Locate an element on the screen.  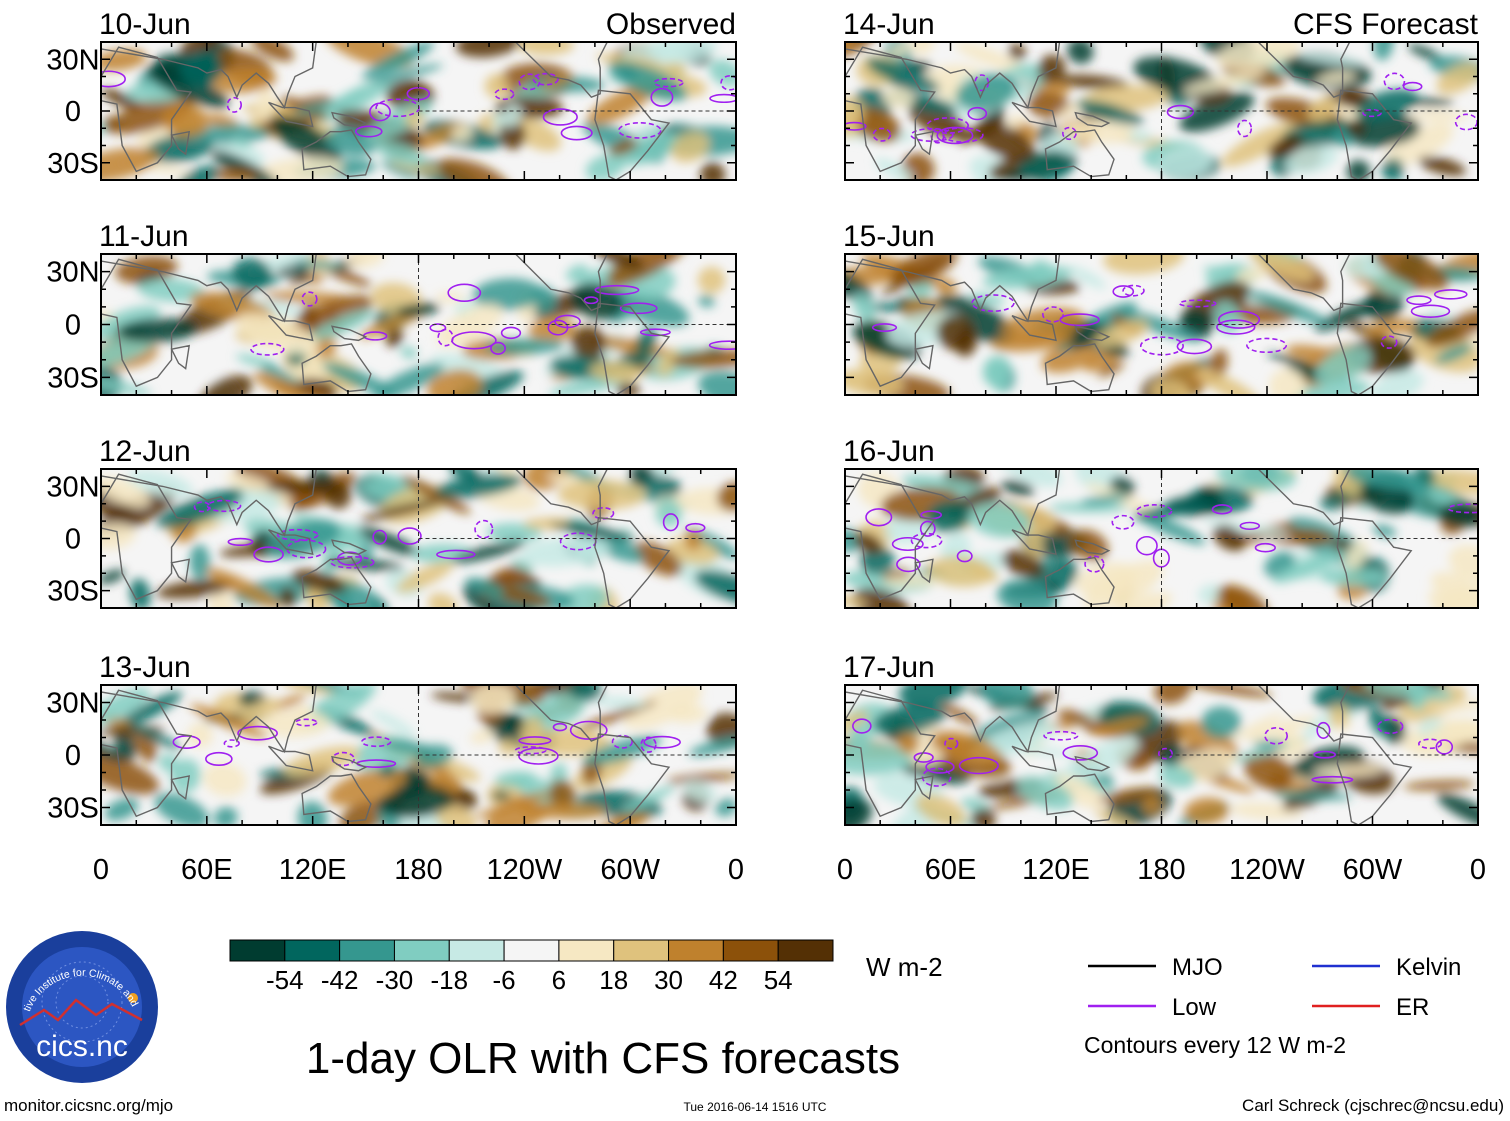
x-tick-label: 120W is located at coordinates (524, 870).